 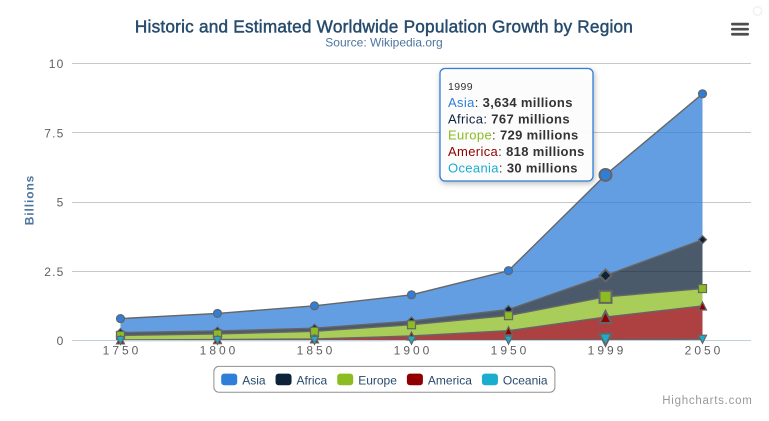 I want to click on svg-text: 0, so click(x=61, y=341).